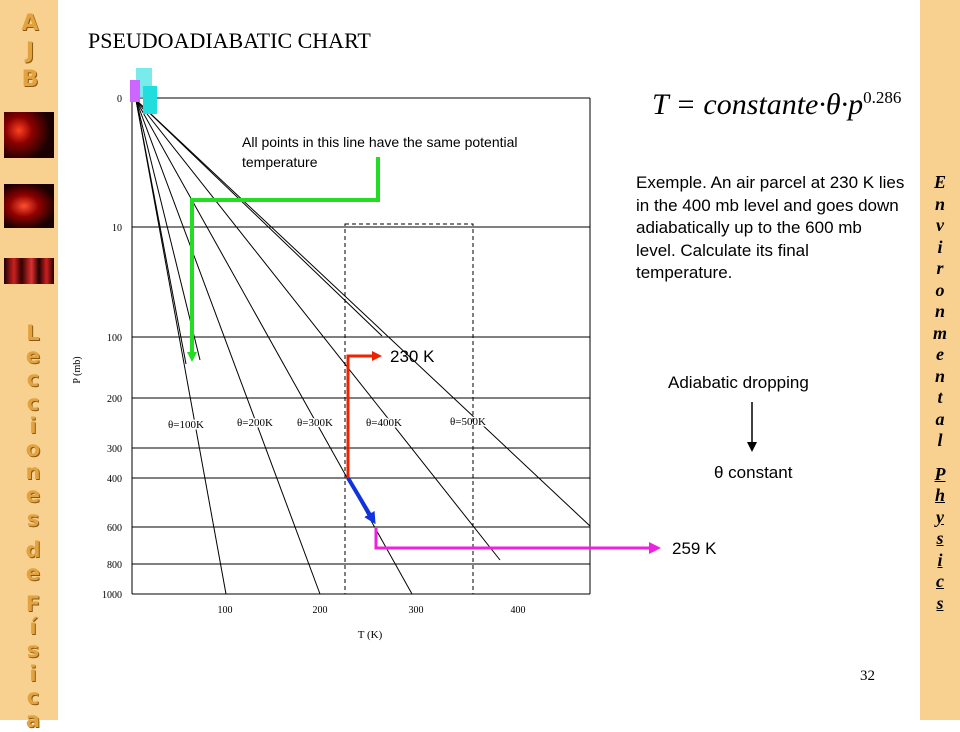 This screenshot has height=732, width=960. I want to click on magenta-arrow-259k, so click(517, 540).